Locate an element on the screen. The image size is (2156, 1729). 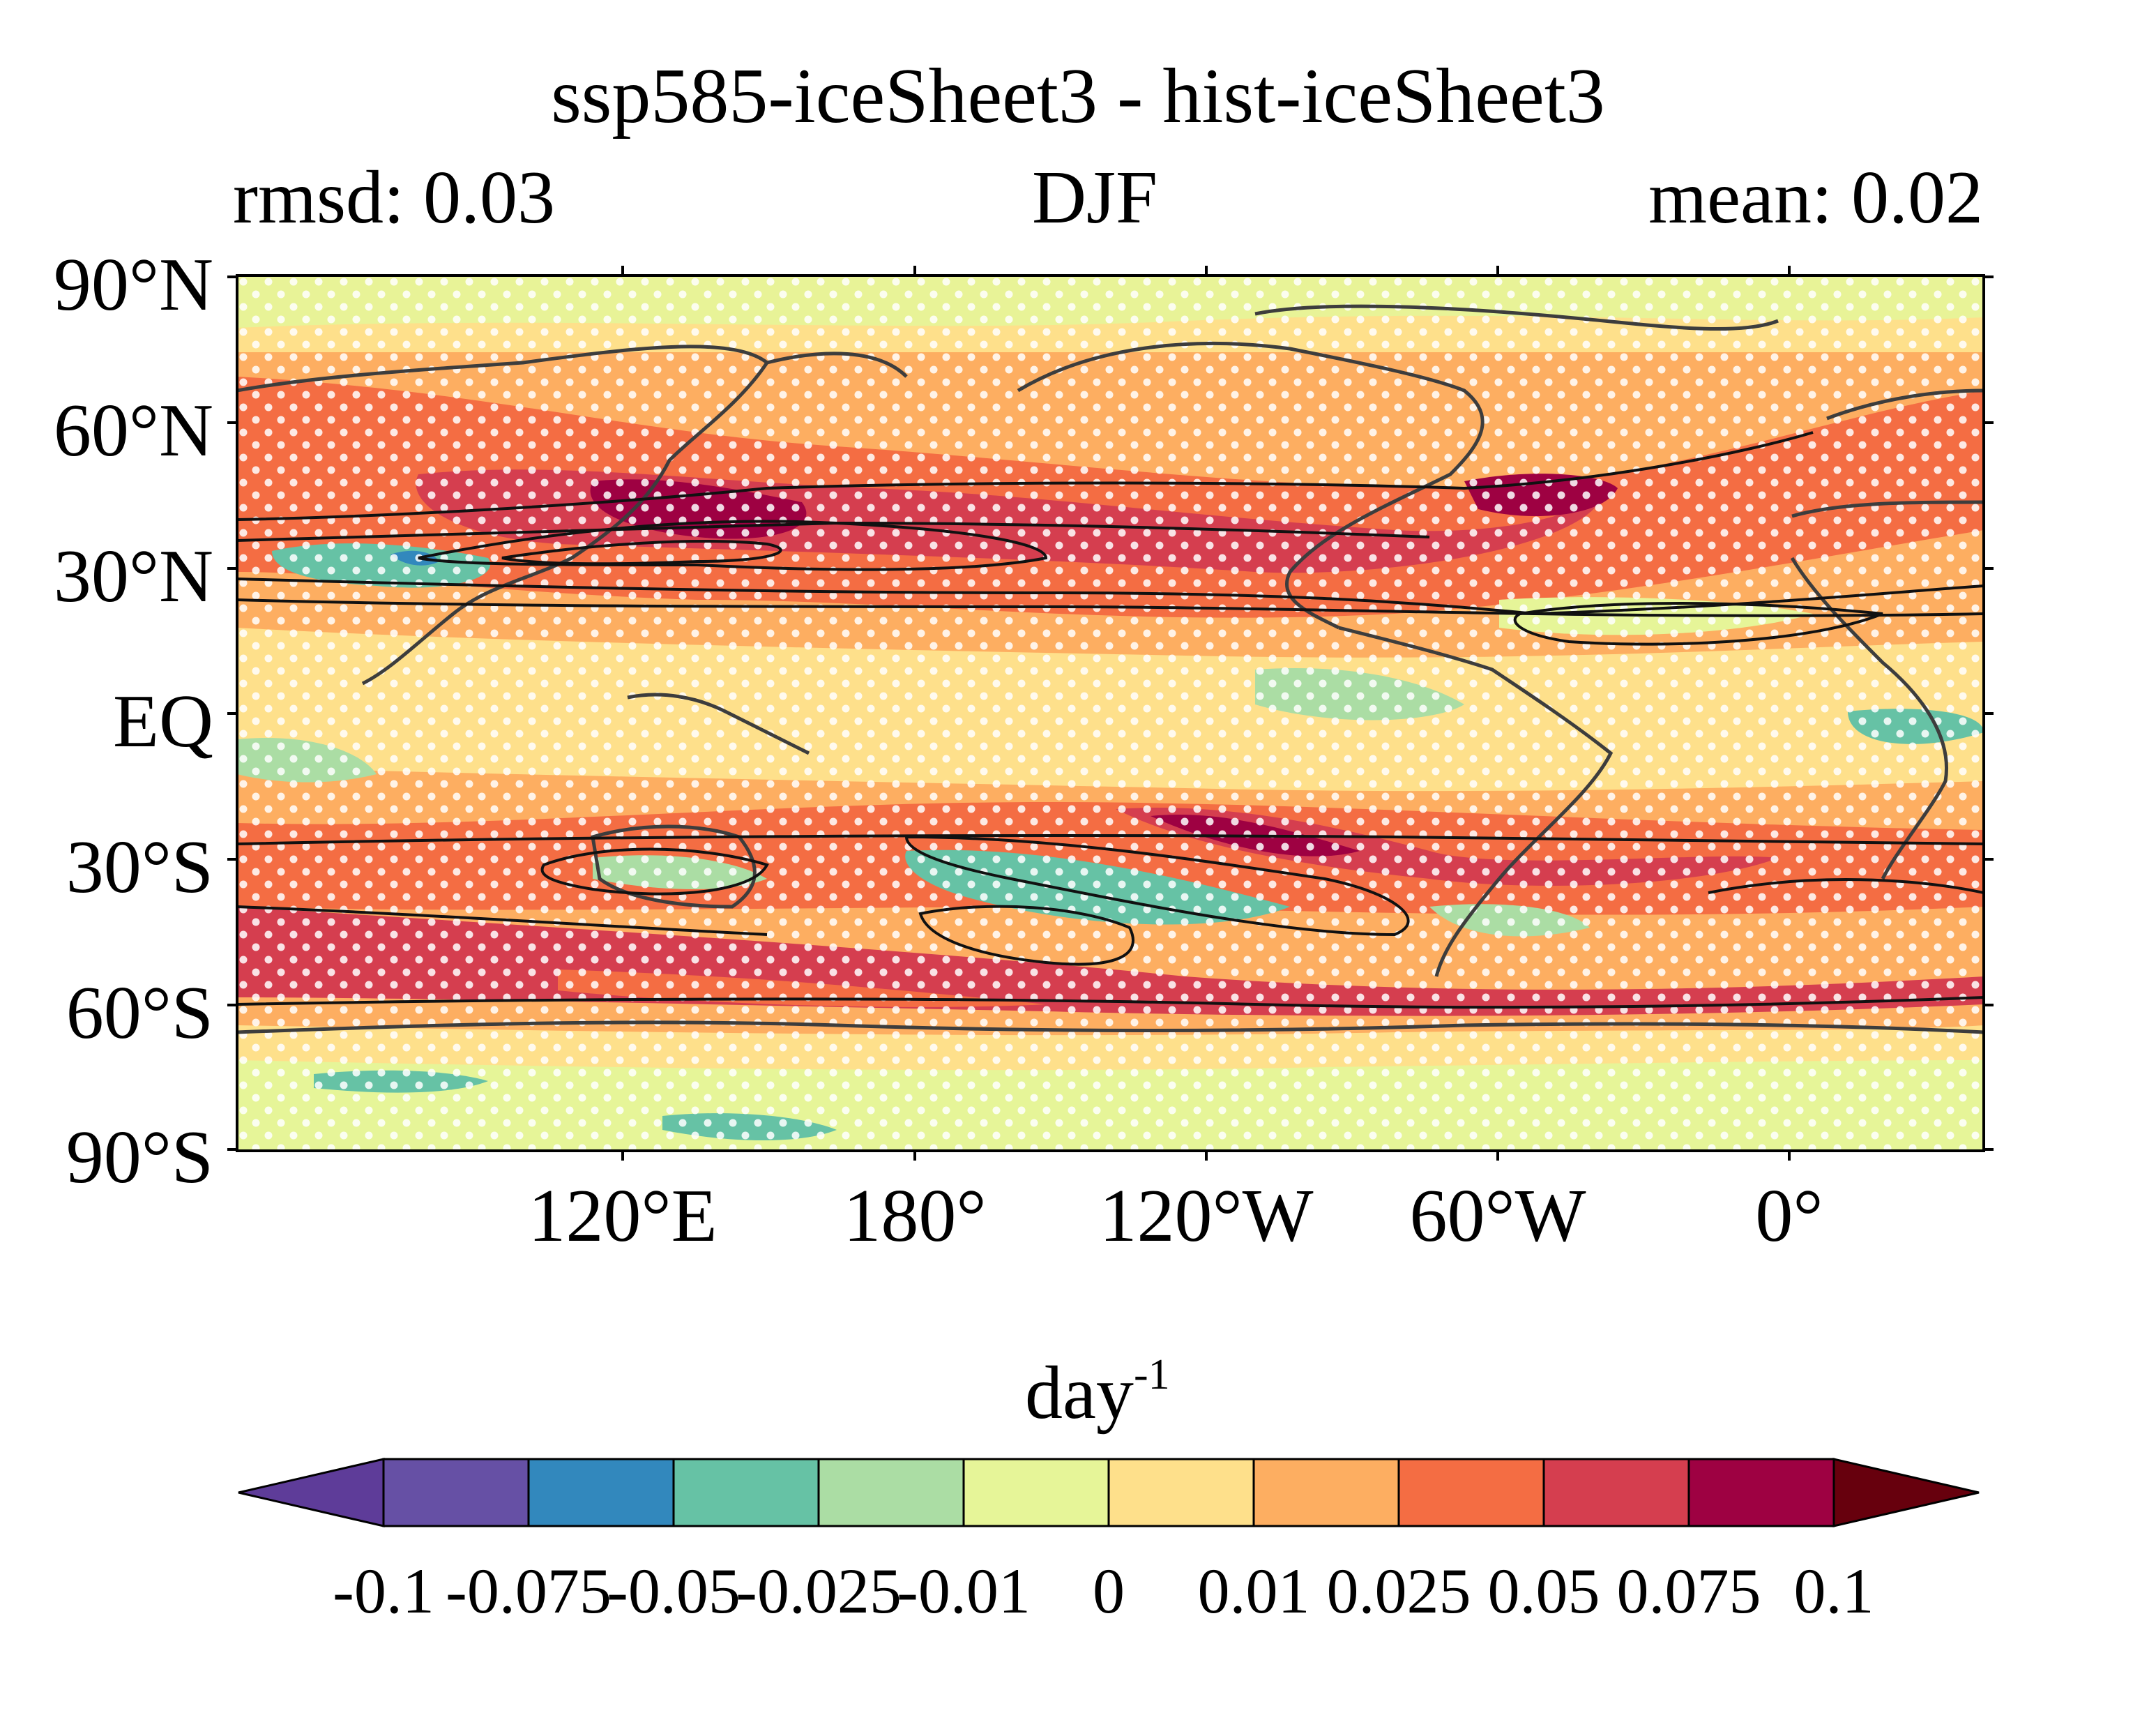
lon-label-120e: 120°E is located at coordinates (623, 1216).